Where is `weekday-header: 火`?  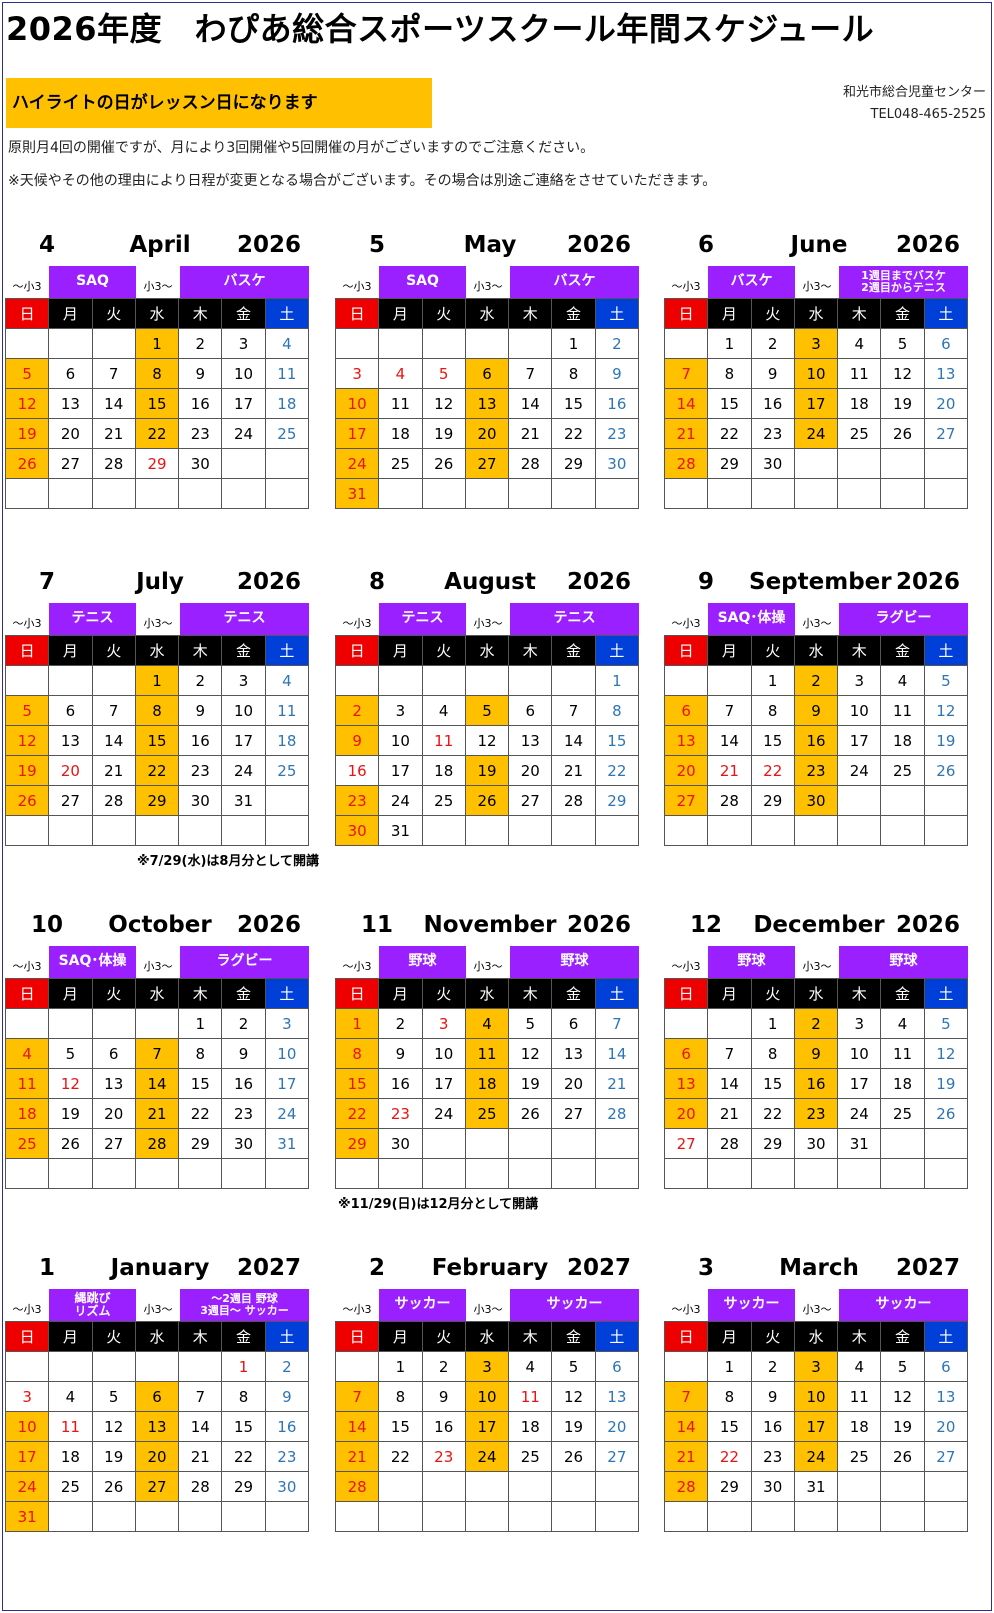 weekday-header: 火 is located at coordinates (444, 314).